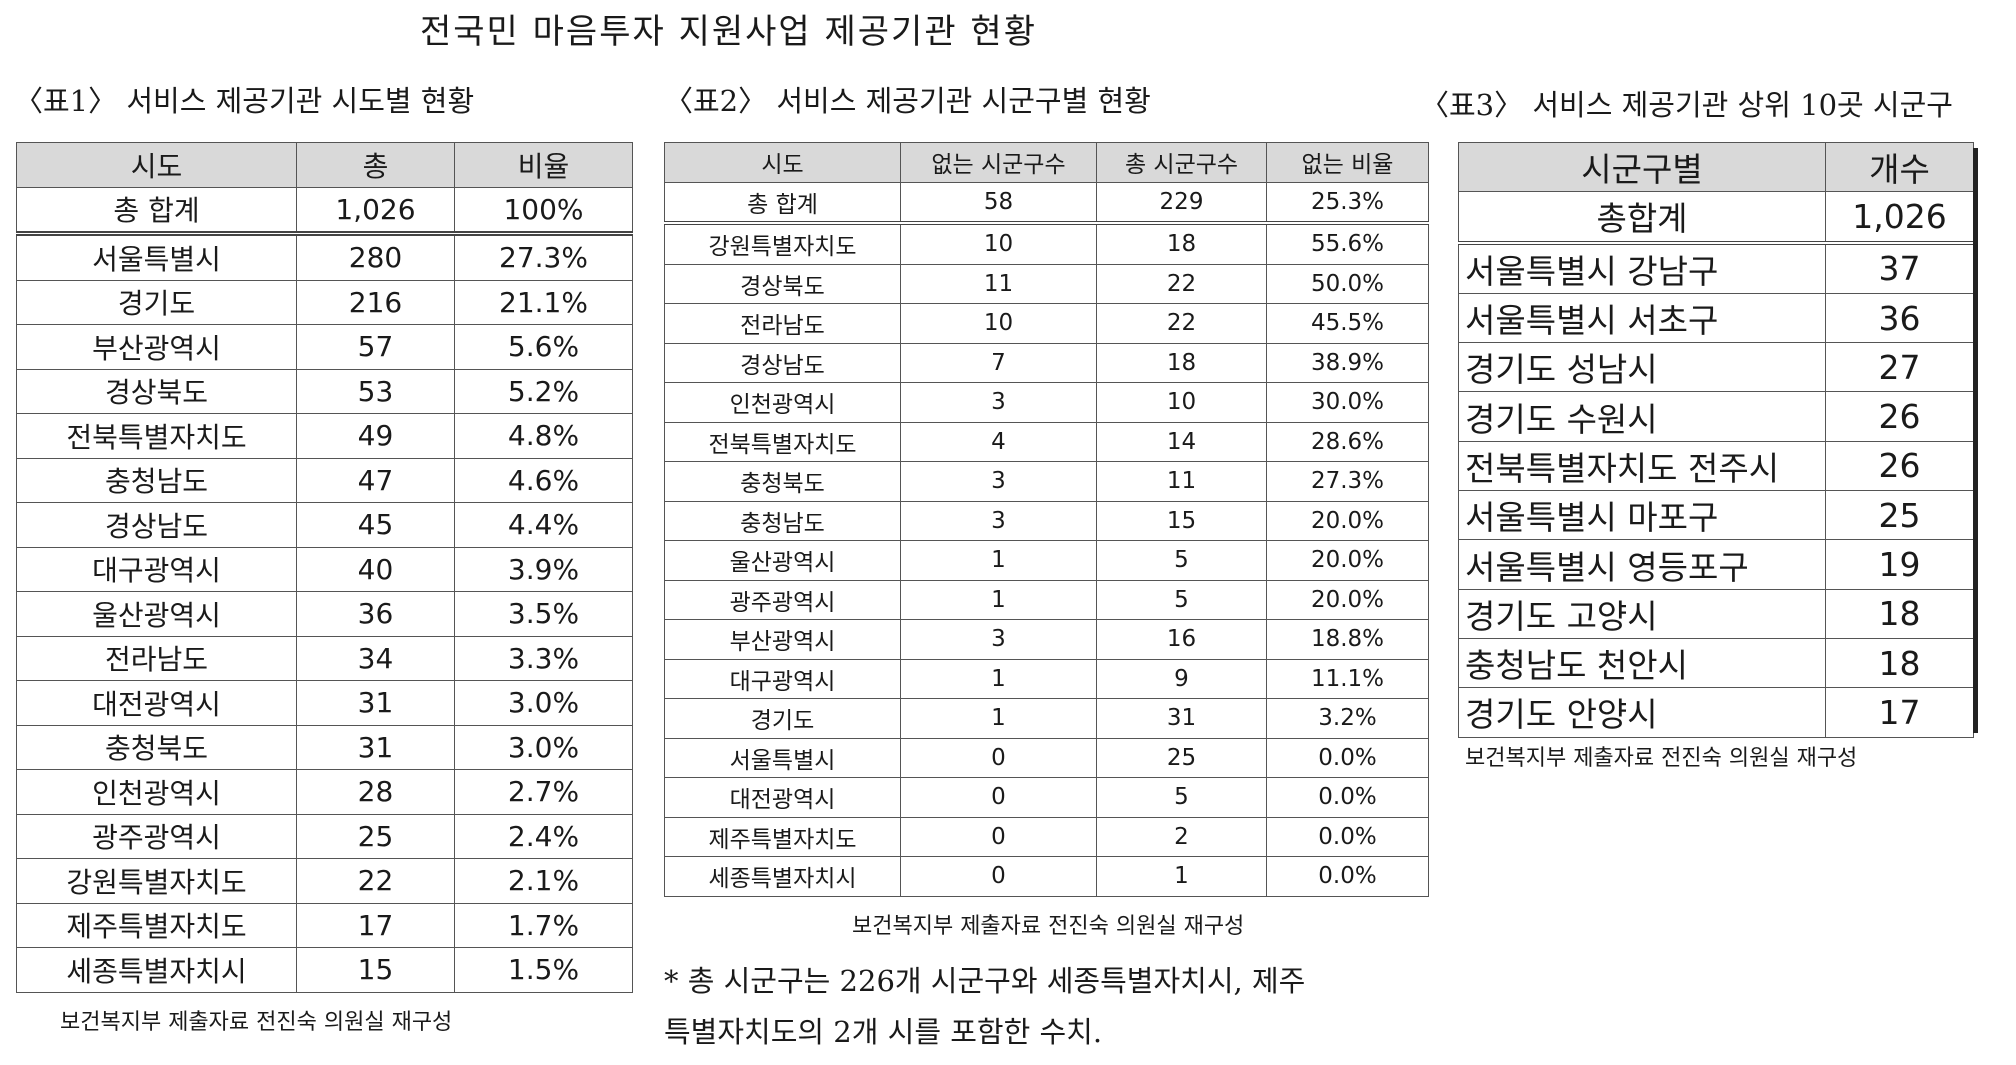  Describe the element at coordinates (324, 703) in the screenshot. I see `table1-row: 대전광역시 31 3.0%` at that location.